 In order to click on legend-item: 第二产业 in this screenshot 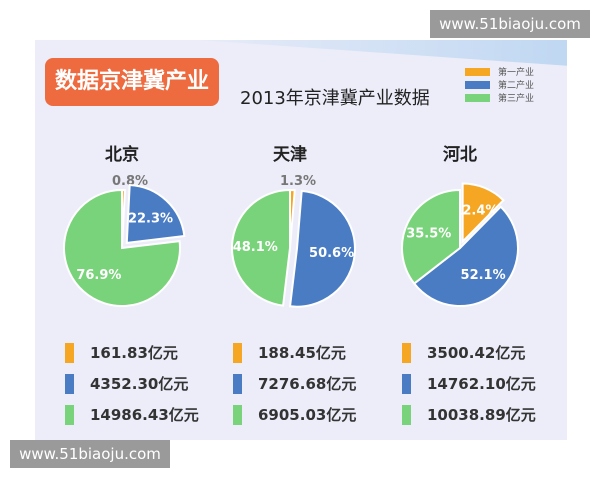, I will do `click(499, 84)`.